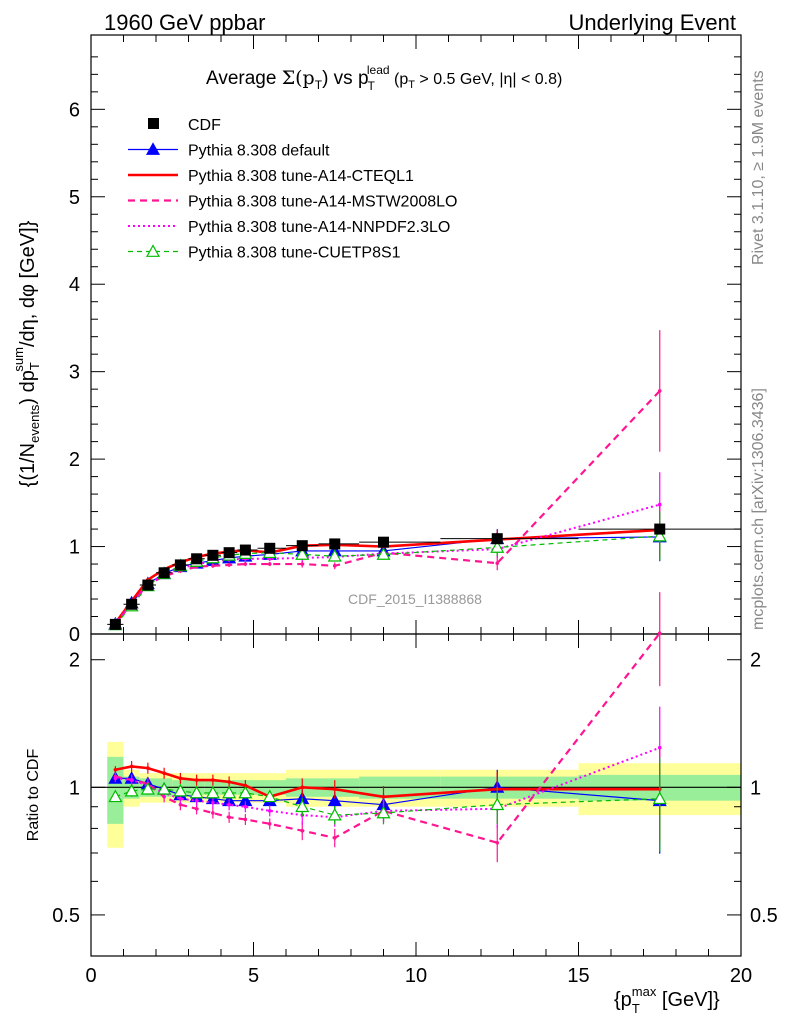  What do you see at coordinates (184, 22) in the screenshot?
I see `header-left: 1960 GeV ppbar` at bounding box center [184, 22].